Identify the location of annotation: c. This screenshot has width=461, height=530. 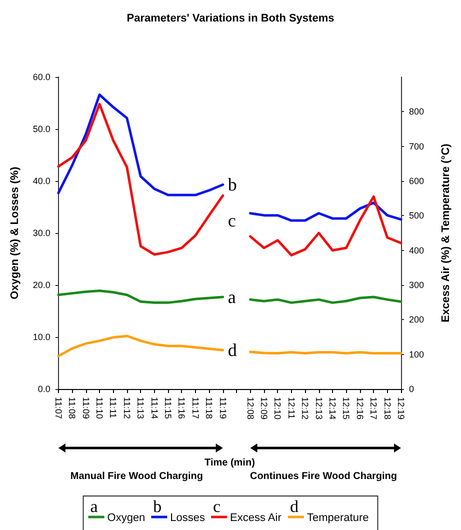
(232, 220).